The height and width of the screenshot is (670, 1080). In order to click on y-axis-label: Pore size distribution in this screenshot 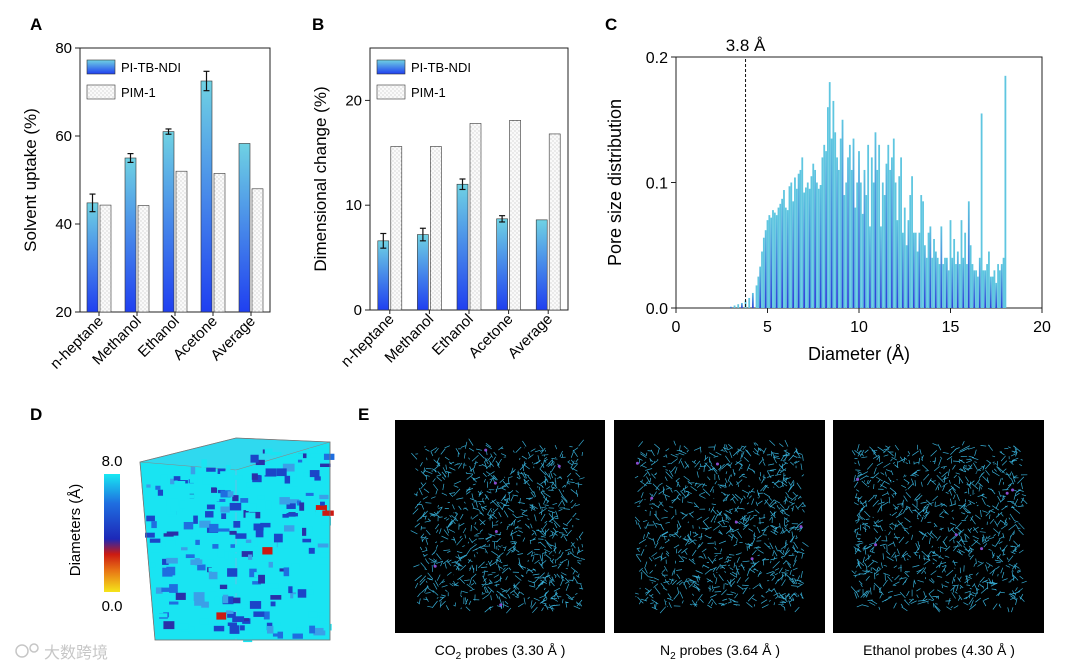, I will do `click(615, 182)`.